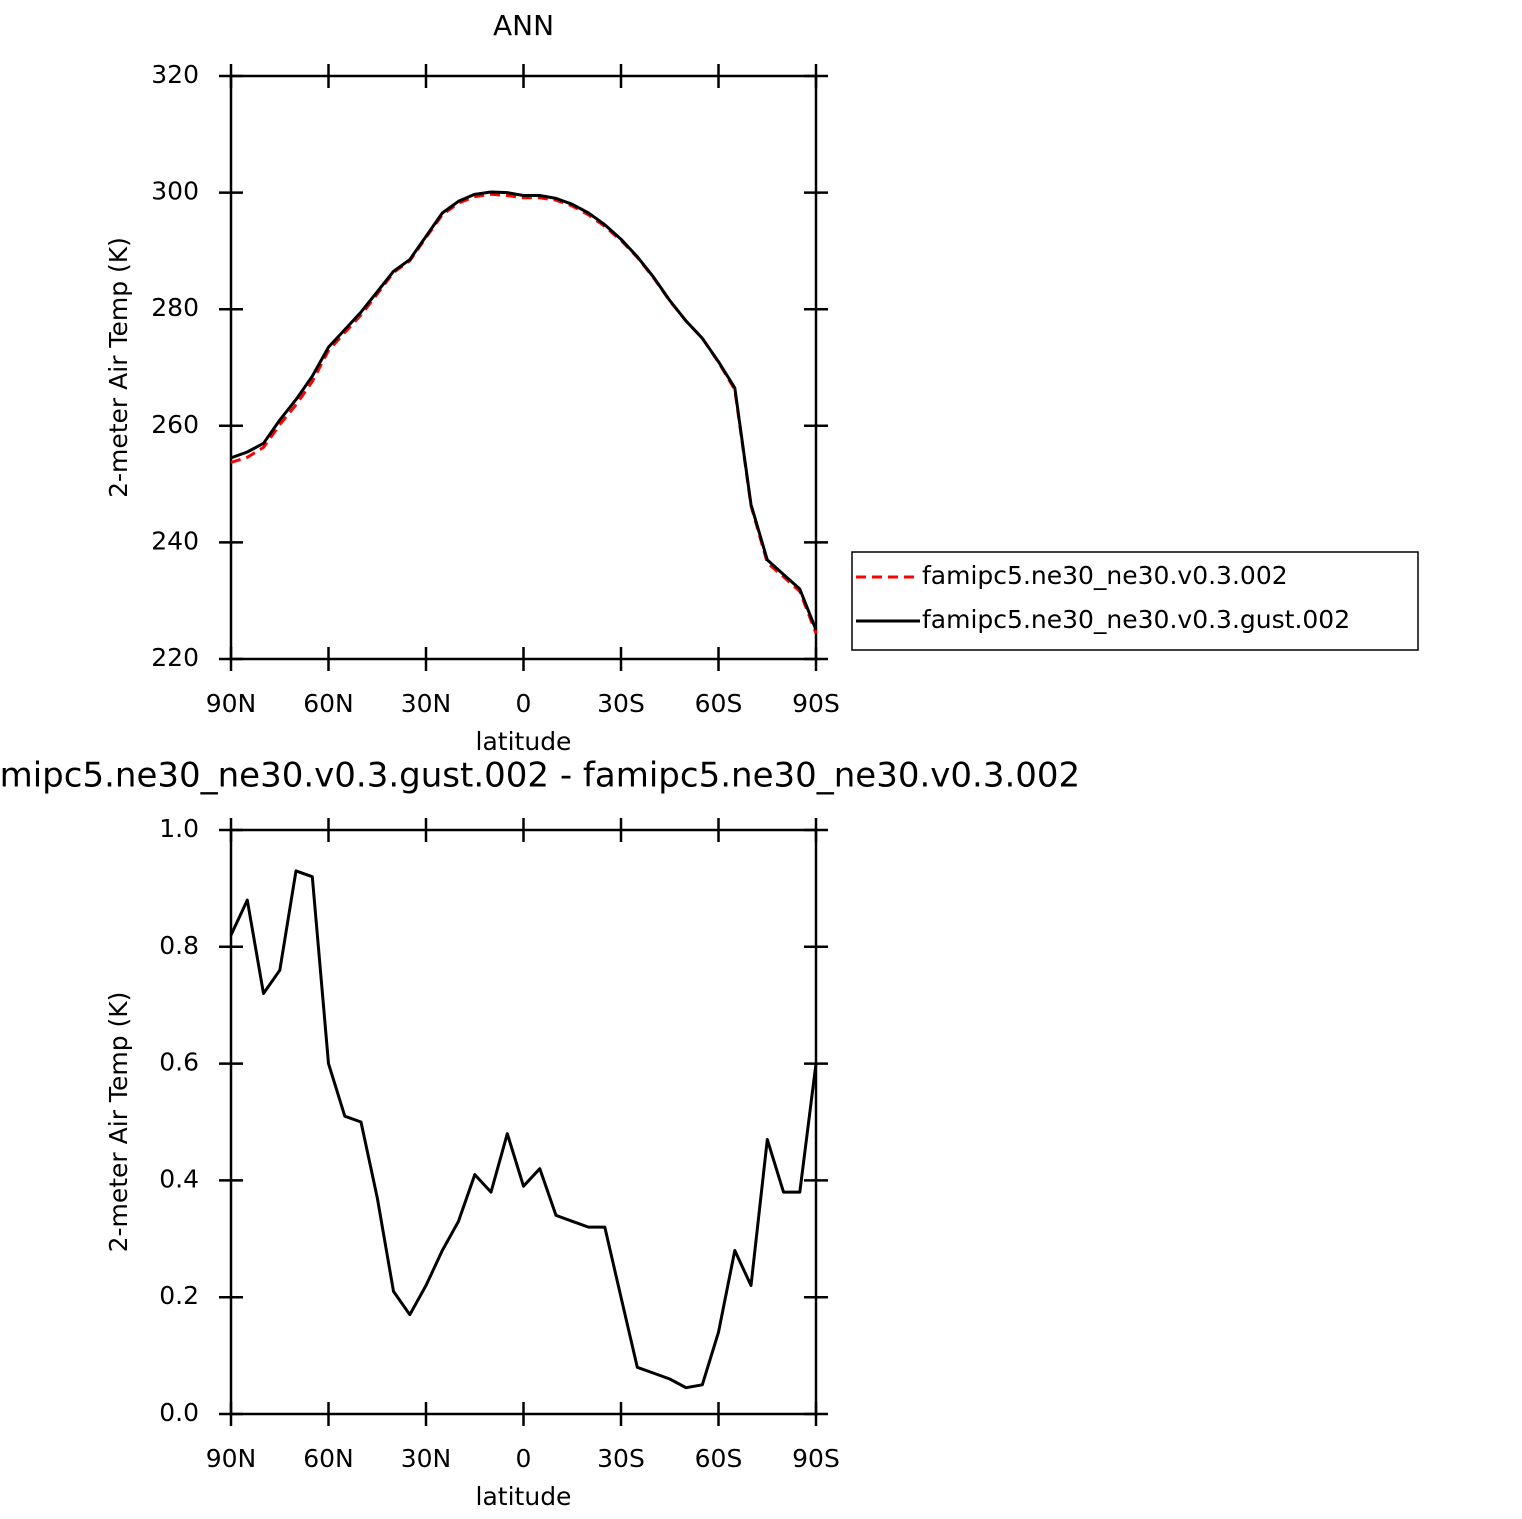  I want to click on y-tick-label: 240, so click(175, 540).